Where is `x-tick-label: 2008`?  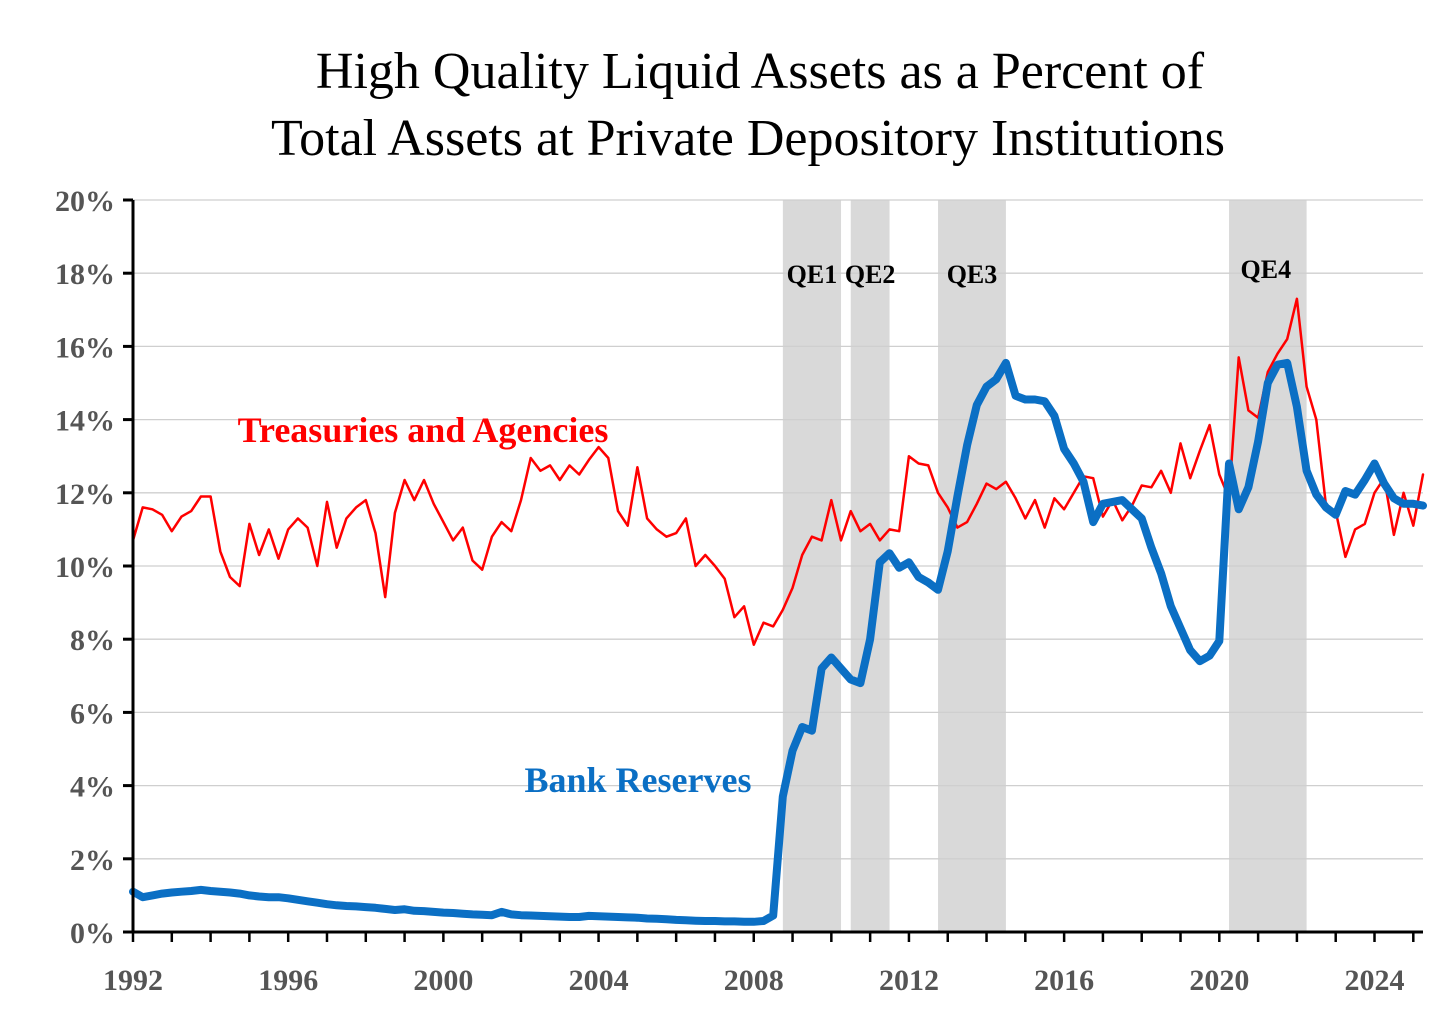
x-tick-label: 2008 is located at coordinates (754, 980).